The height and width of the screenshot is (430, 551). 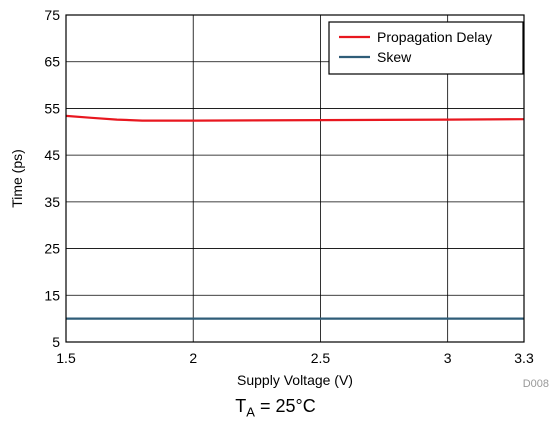 What do you see at coordinates (250, 412) in the screenshot?
I see `caption-subscript: A` at bounding box center [250, 412].